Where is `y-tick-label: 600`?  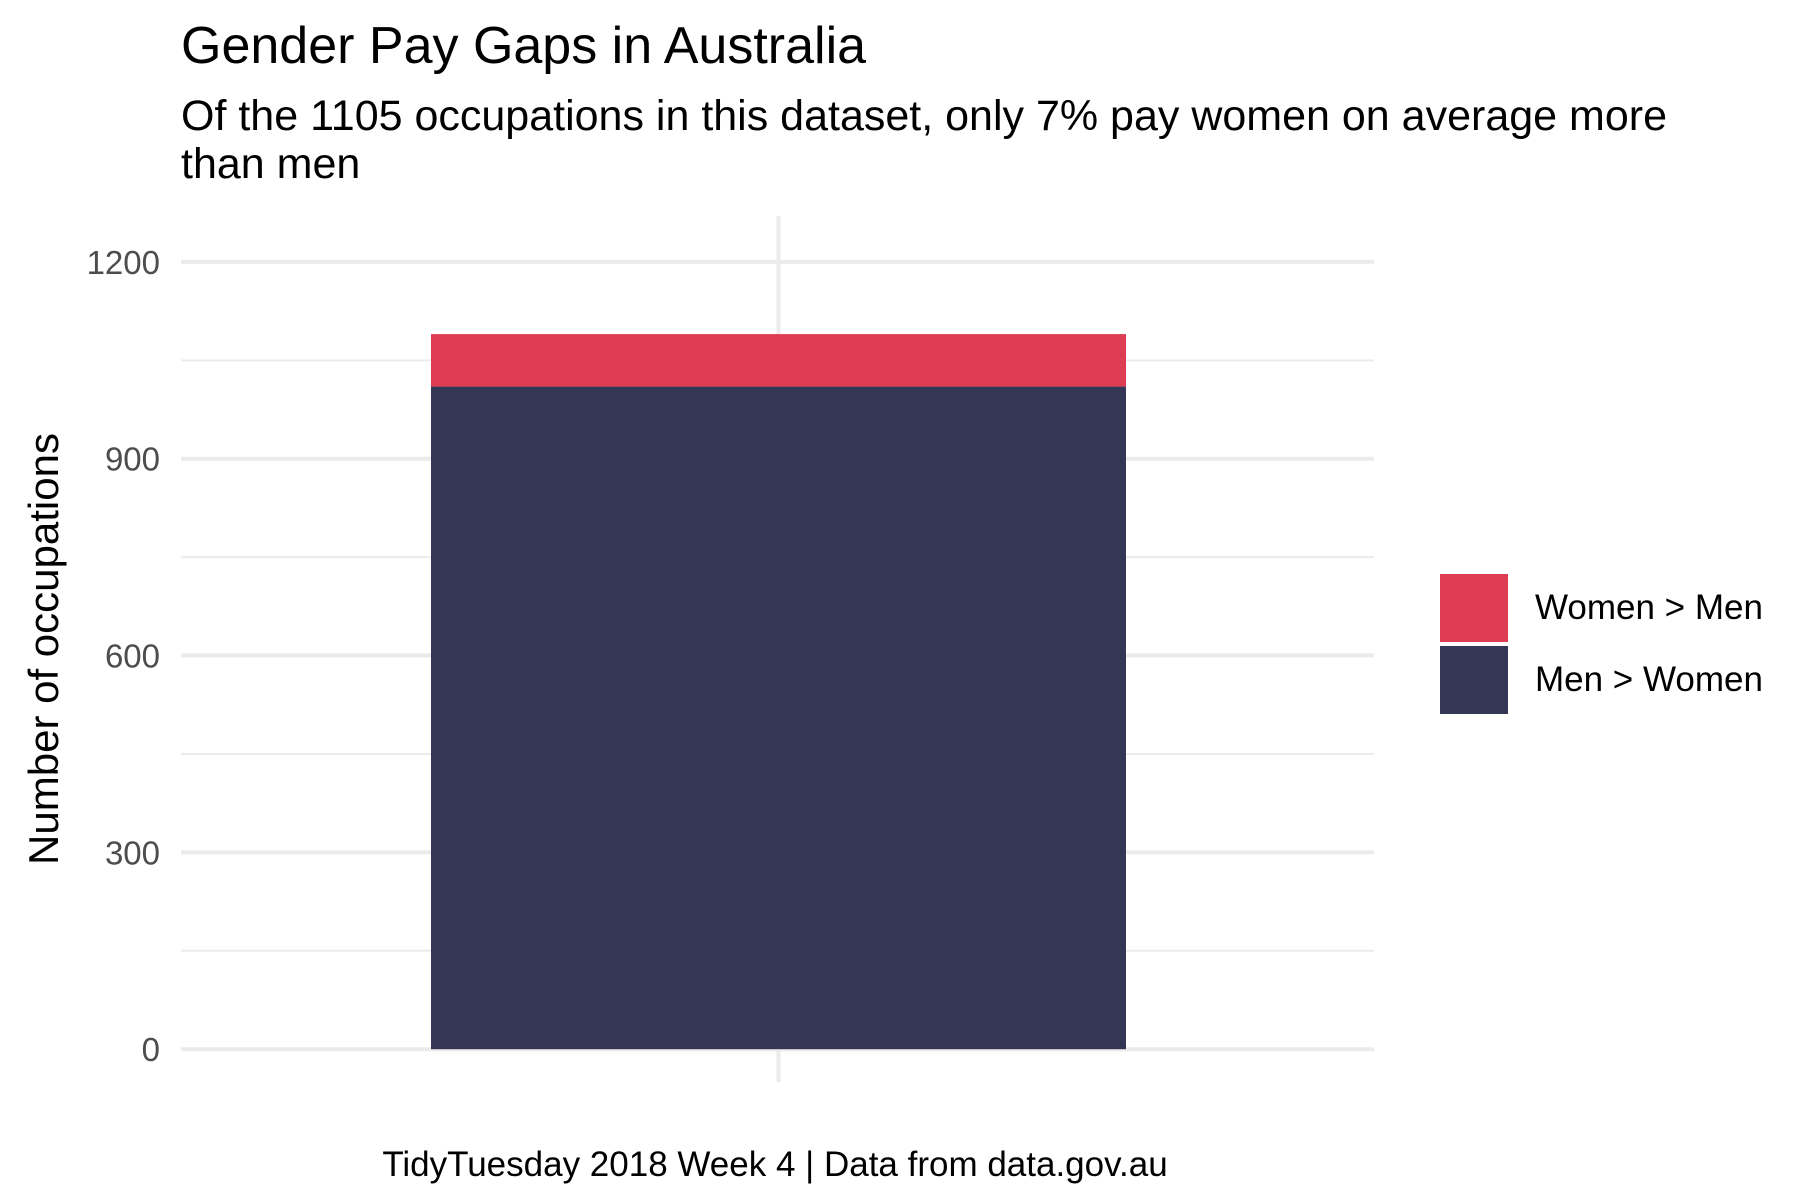
y-tick-label: 600 is located at coordinates (132, 656).